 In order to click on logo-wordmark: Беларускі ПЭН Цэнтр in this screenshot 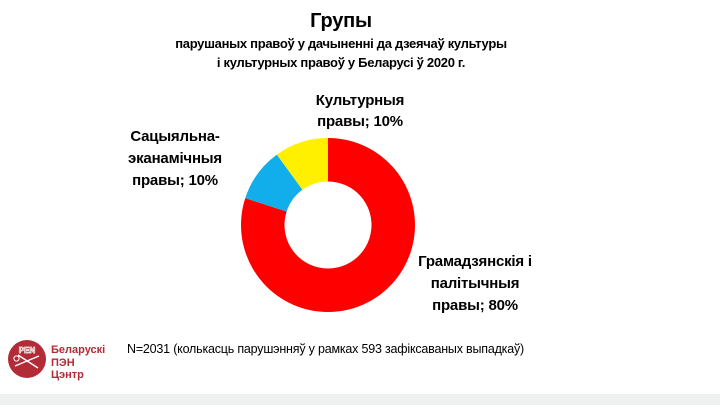, I will do `click(78, 363)`.